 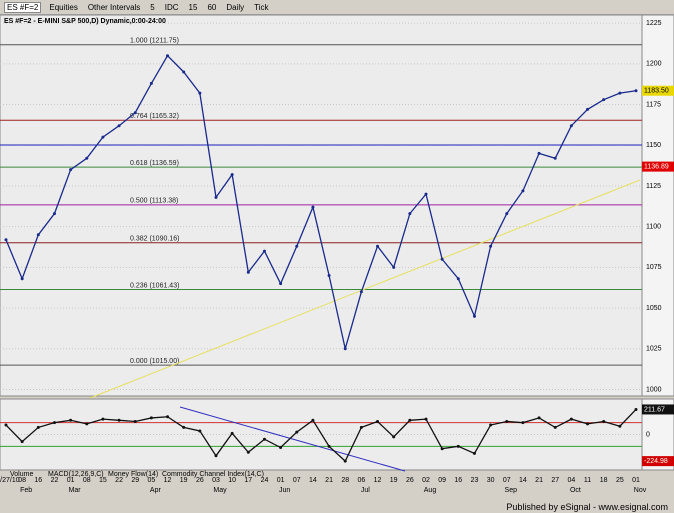 What do you see at coordinates (154, 285) in the screenshot?
I see `level-label: 0.236 (1061.43)` at bounding box center [154, 285].